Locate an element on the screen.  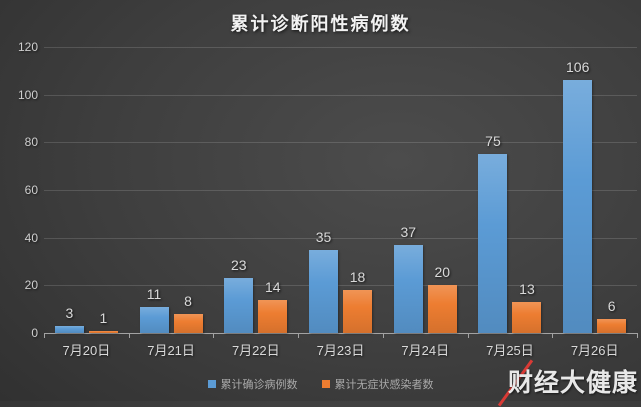
bar-asymptomatic: 1 is located at coordinates (103, 321).